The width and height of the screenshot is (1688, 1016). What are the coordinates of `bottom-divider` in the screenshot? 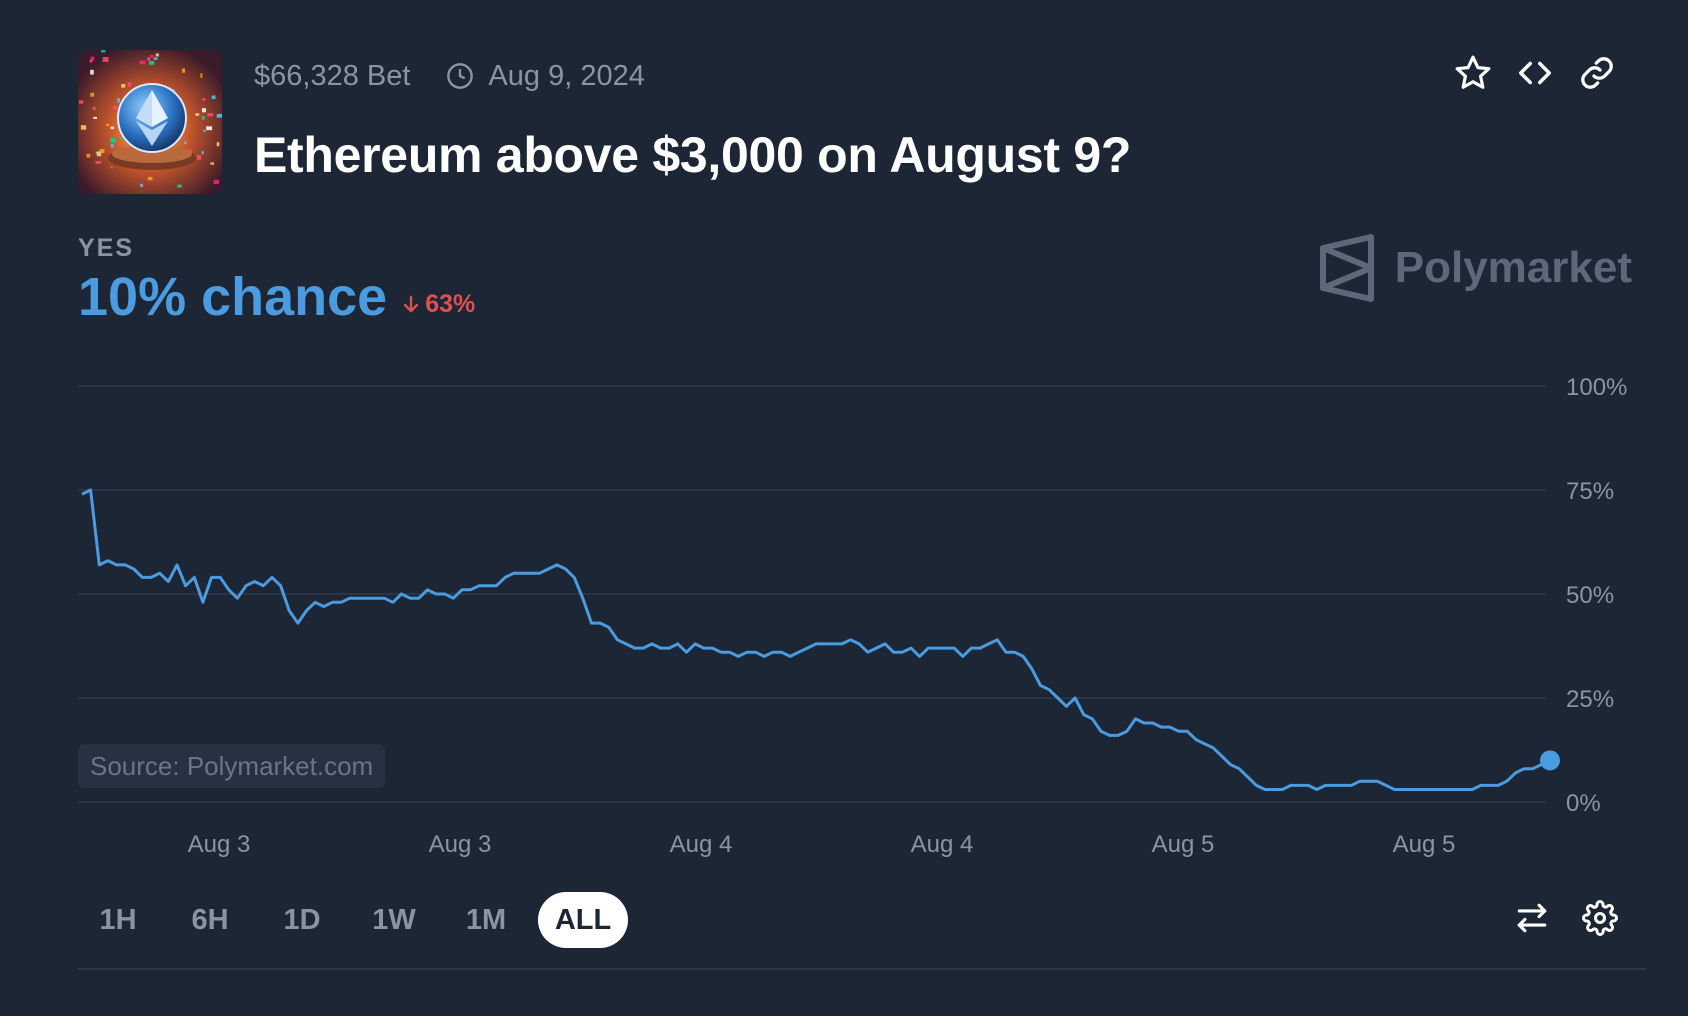 It's located at (862, 969).